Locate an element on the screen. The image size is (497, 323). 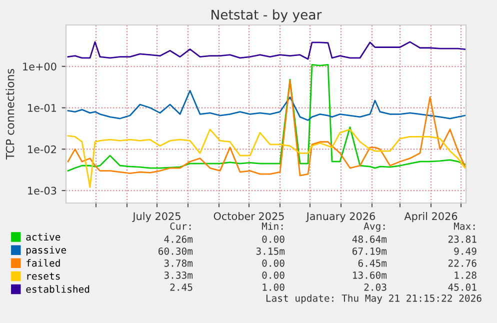
y-tick-label: 1e-03 is located at coordinates (42, 190).